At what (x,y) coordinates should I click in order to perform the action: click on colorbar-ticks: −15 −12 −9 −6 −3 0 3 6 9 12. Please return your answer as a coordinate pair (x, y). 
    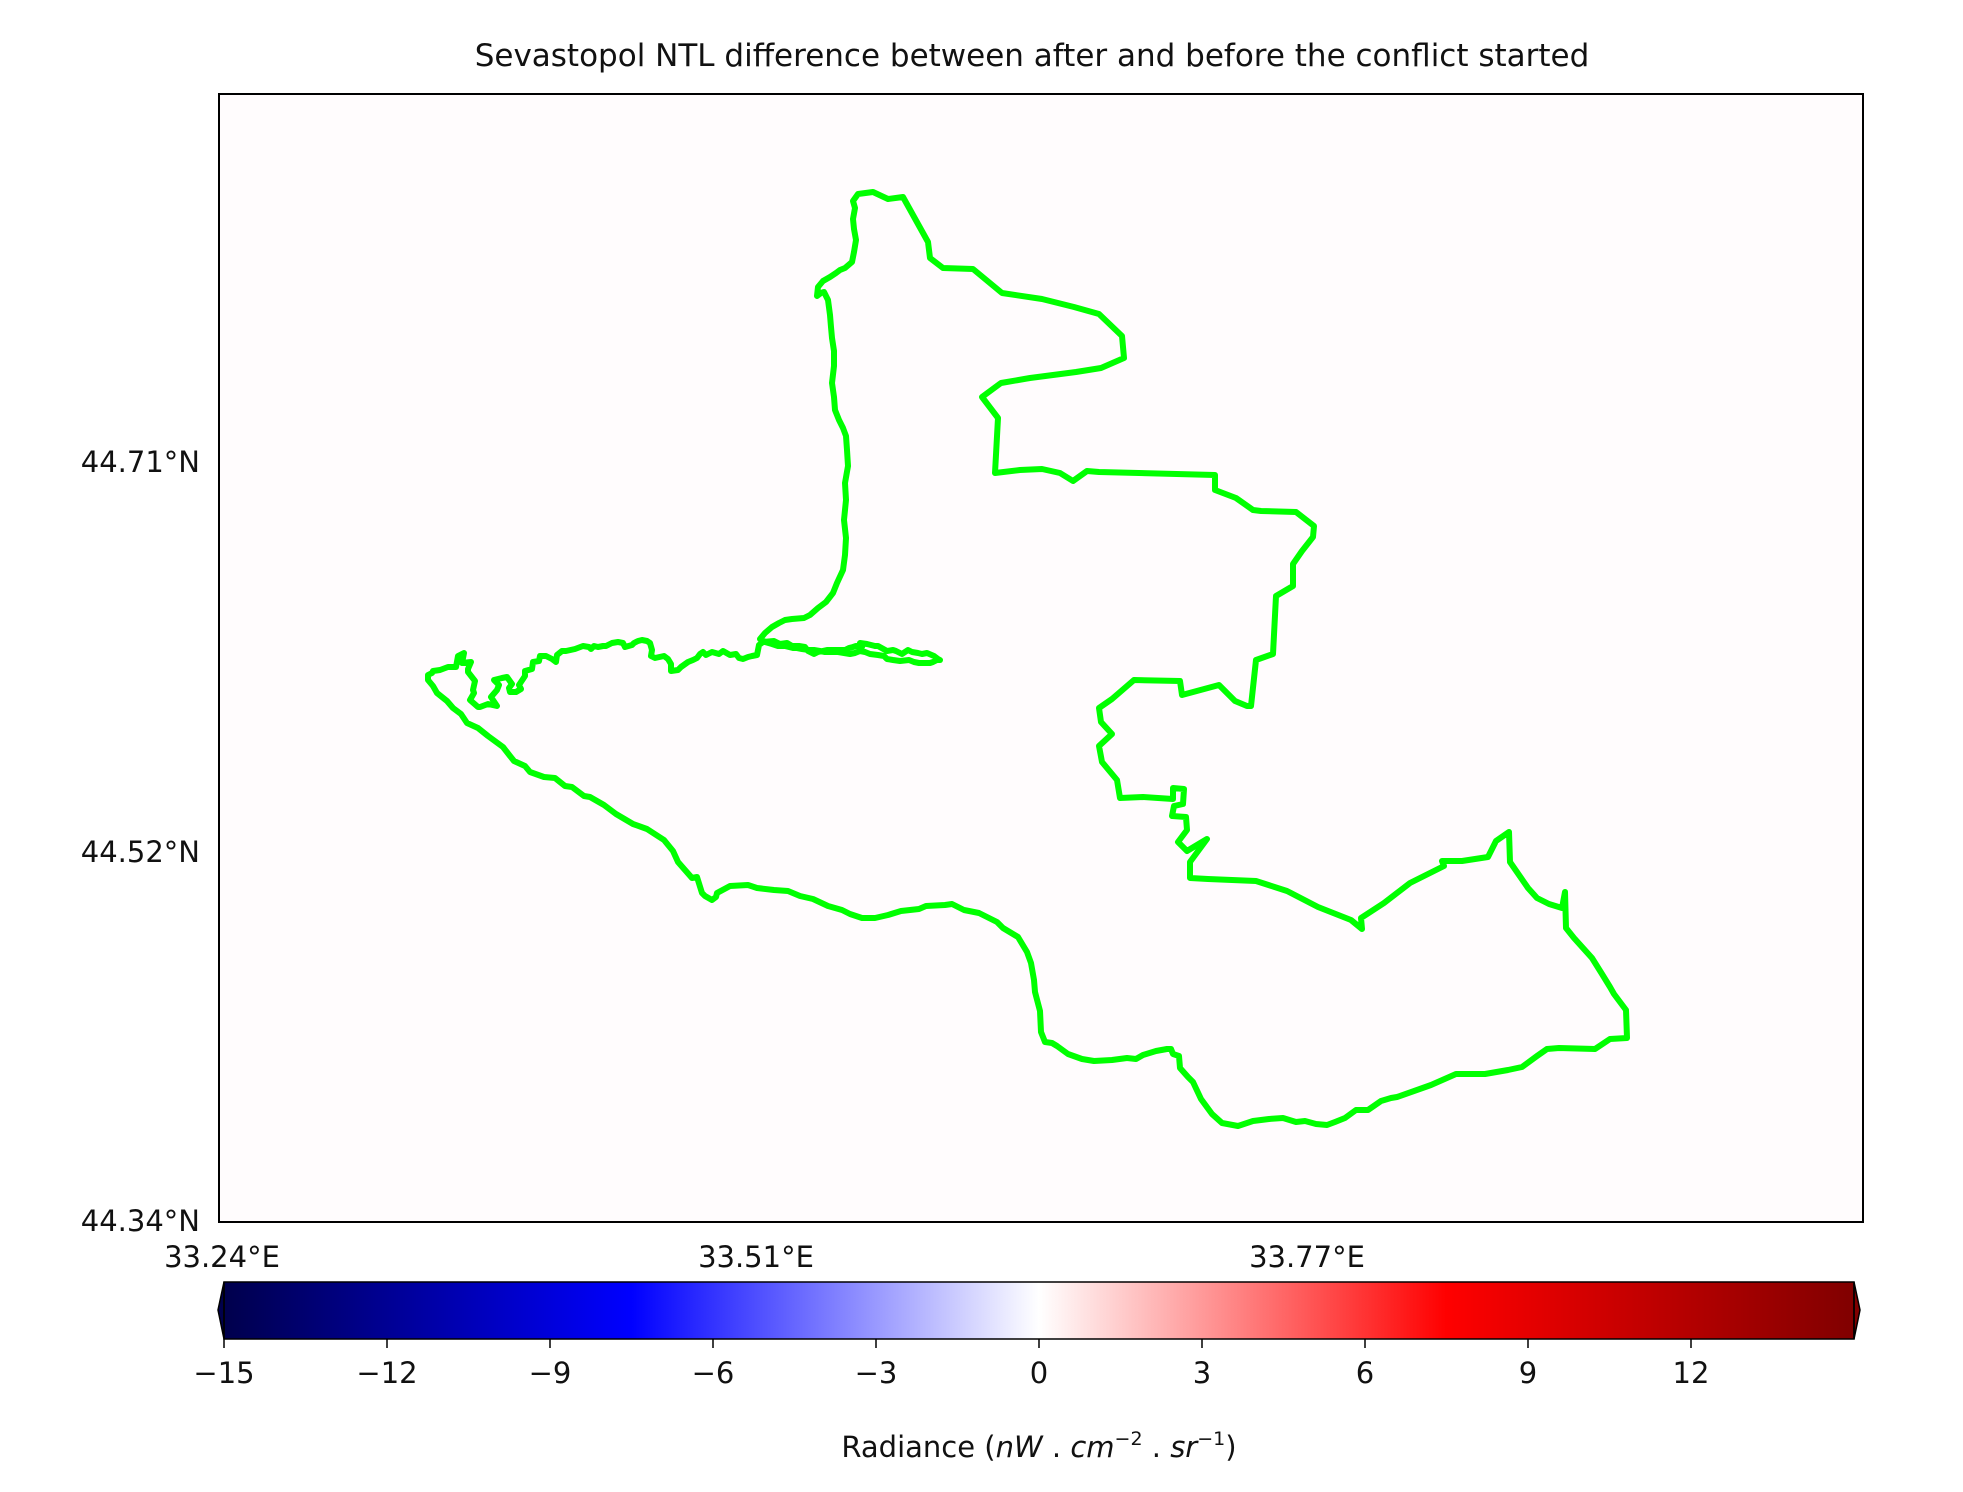
    Looking at the image, I should click on (951, 1364).